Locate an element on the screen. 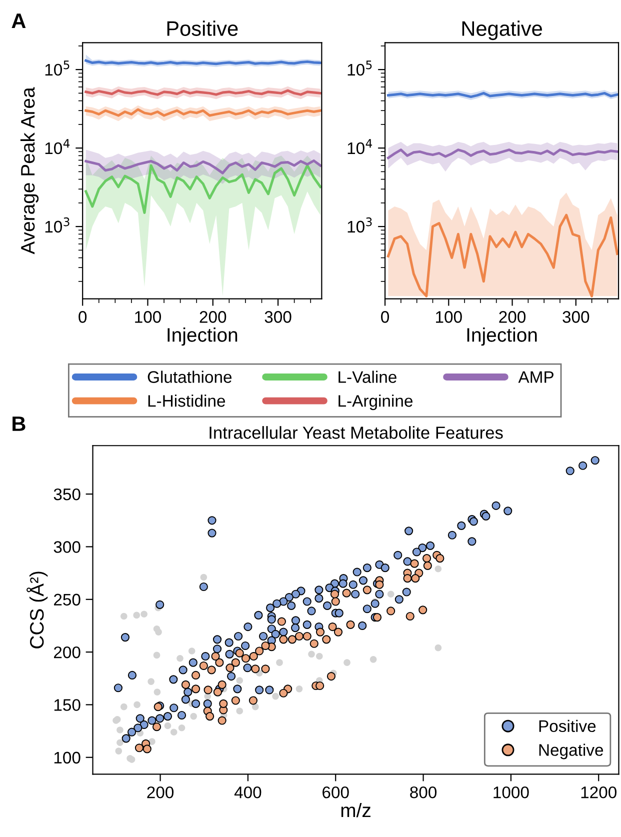 Image resolution: width=621 pixels, height=837 pixels. legend-label: Negative is located at coordinates (571, 752).